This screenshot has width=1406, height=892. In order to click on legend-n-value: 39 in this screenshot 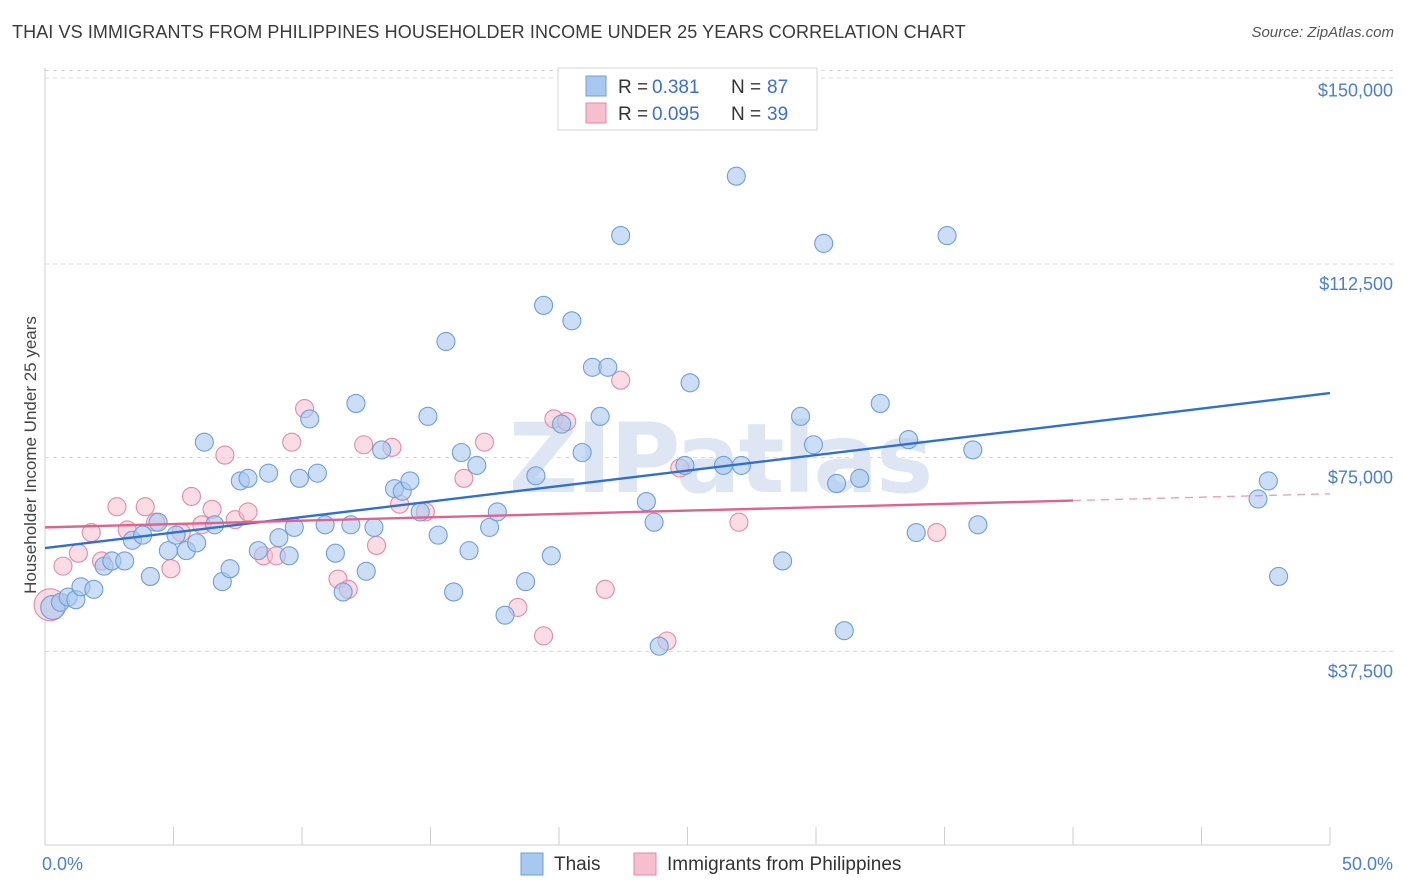, I will do `click(777, 114)`.